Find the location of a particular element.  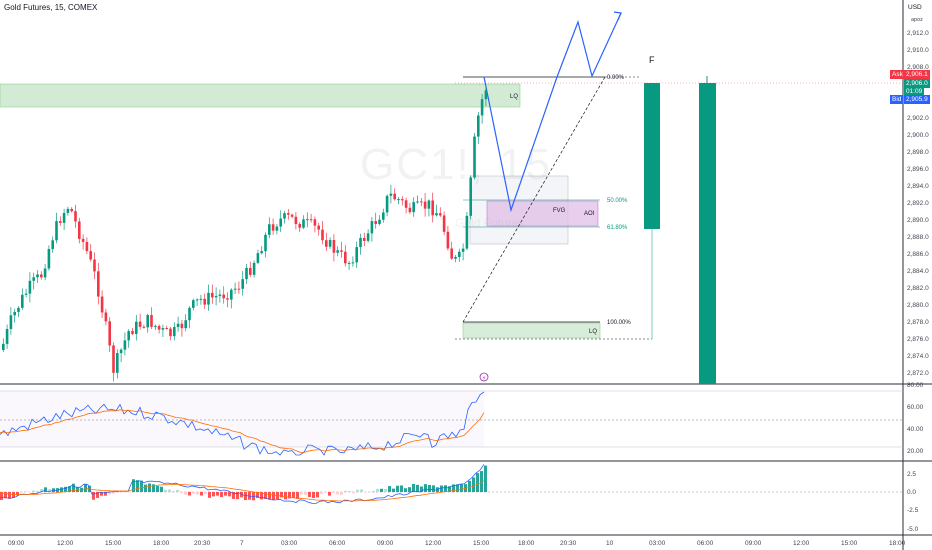

currency-label: USD is located at coordinates (915, 7).